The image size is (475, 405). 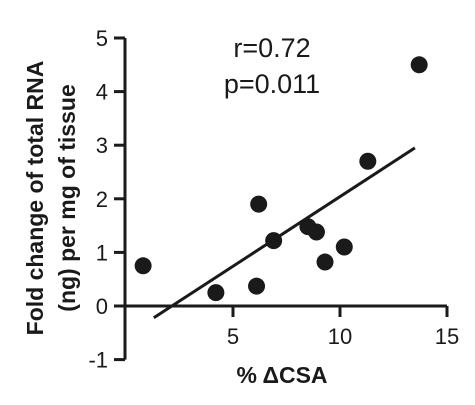 I want to click on x-tick-label: 10, so click(x=340, y=336).